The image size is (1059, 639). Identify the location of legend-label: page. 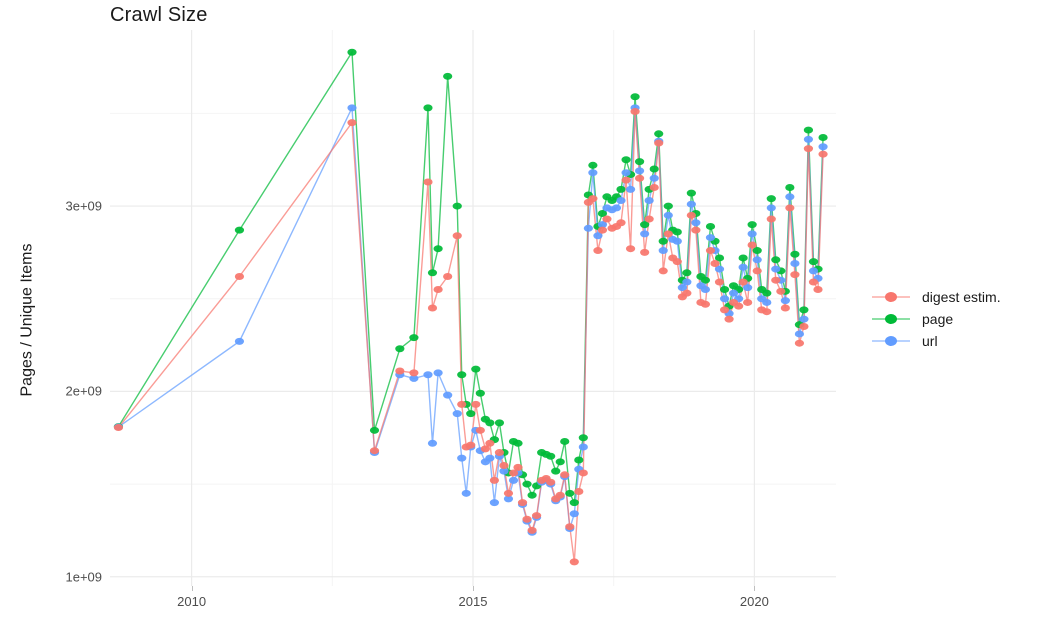
(938, 319).